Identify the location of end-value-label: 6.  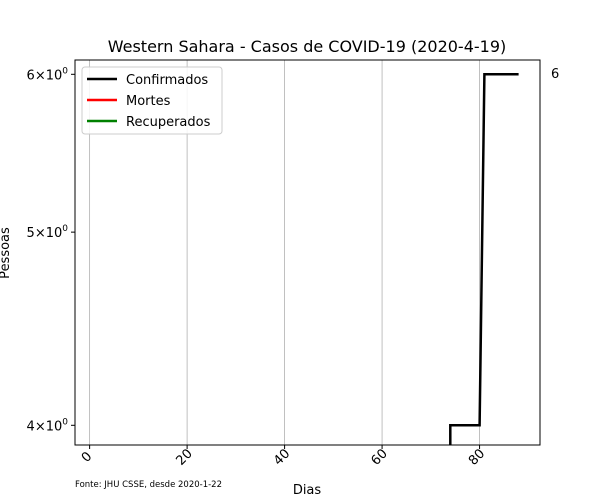
(555, 74).